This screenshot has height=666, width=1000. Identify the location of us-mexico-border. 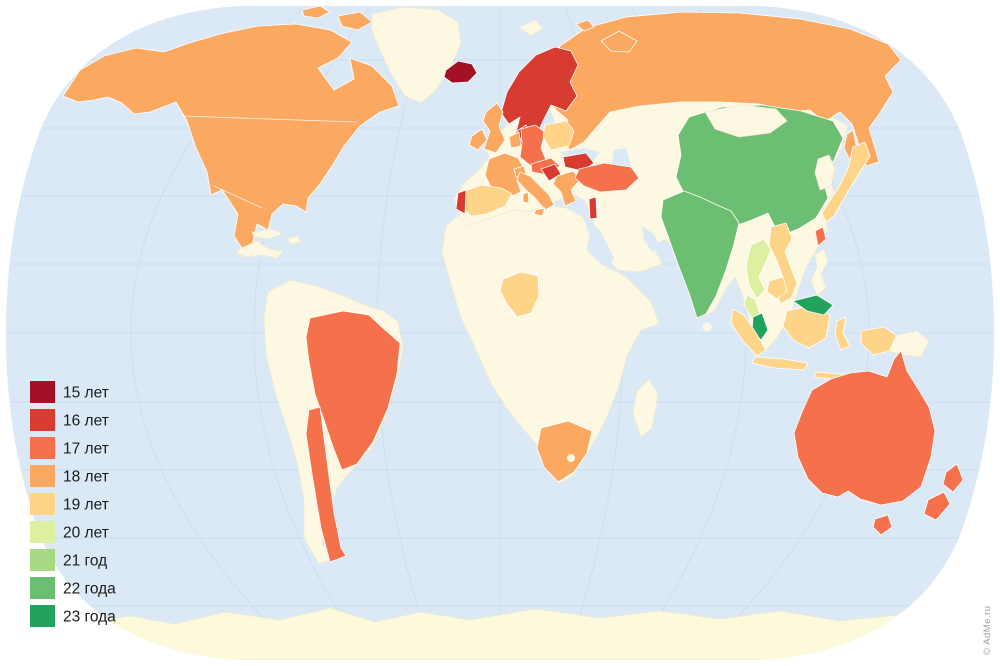
(238, 197).